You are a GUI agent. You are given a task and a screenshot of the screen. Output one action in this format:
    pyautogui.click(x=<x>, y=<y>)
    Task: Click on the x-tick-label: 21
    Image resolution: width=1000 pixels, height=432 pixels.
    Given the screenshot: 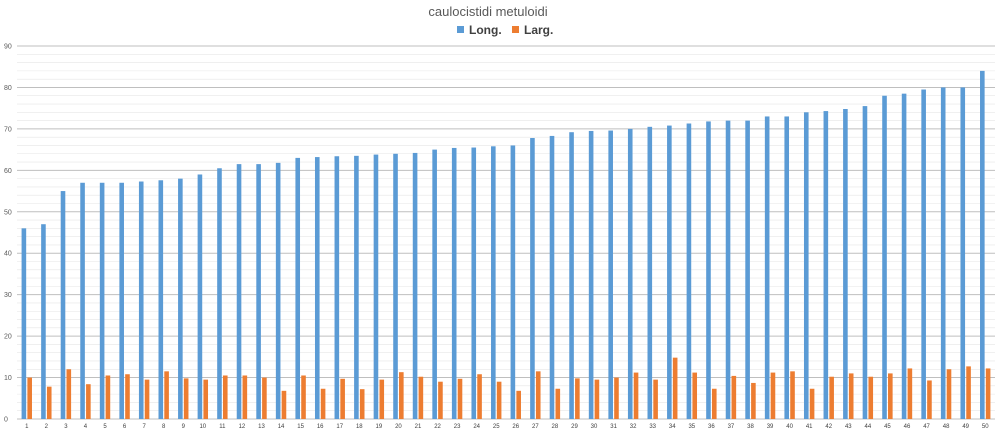 What is the action you would take?
    pyautogui.click(x=418, y=427)
    